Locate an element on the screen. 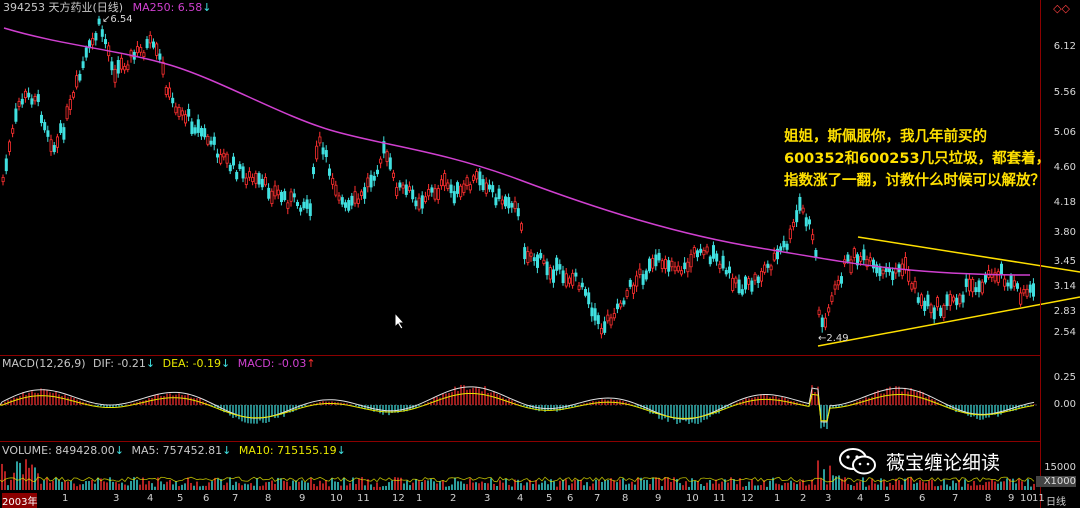 This screenshot has width=1080, height=508. volume-tick: 15000 is located at coordinates (1060, 467).